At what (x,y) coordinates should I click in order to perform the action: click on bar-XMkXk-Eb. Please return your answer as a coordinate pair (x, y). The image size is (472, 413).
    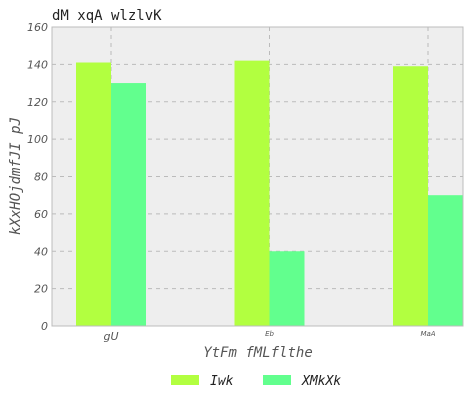
    Looking at the image, I should click on (287, 288).